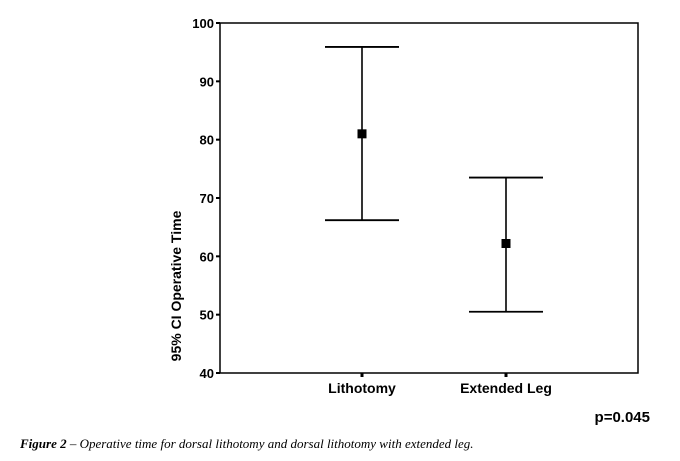  What do you see at coordinates (207, 140) in the screenshot?
I see `y-tick-label: 80` at bounding box center [207, 140].